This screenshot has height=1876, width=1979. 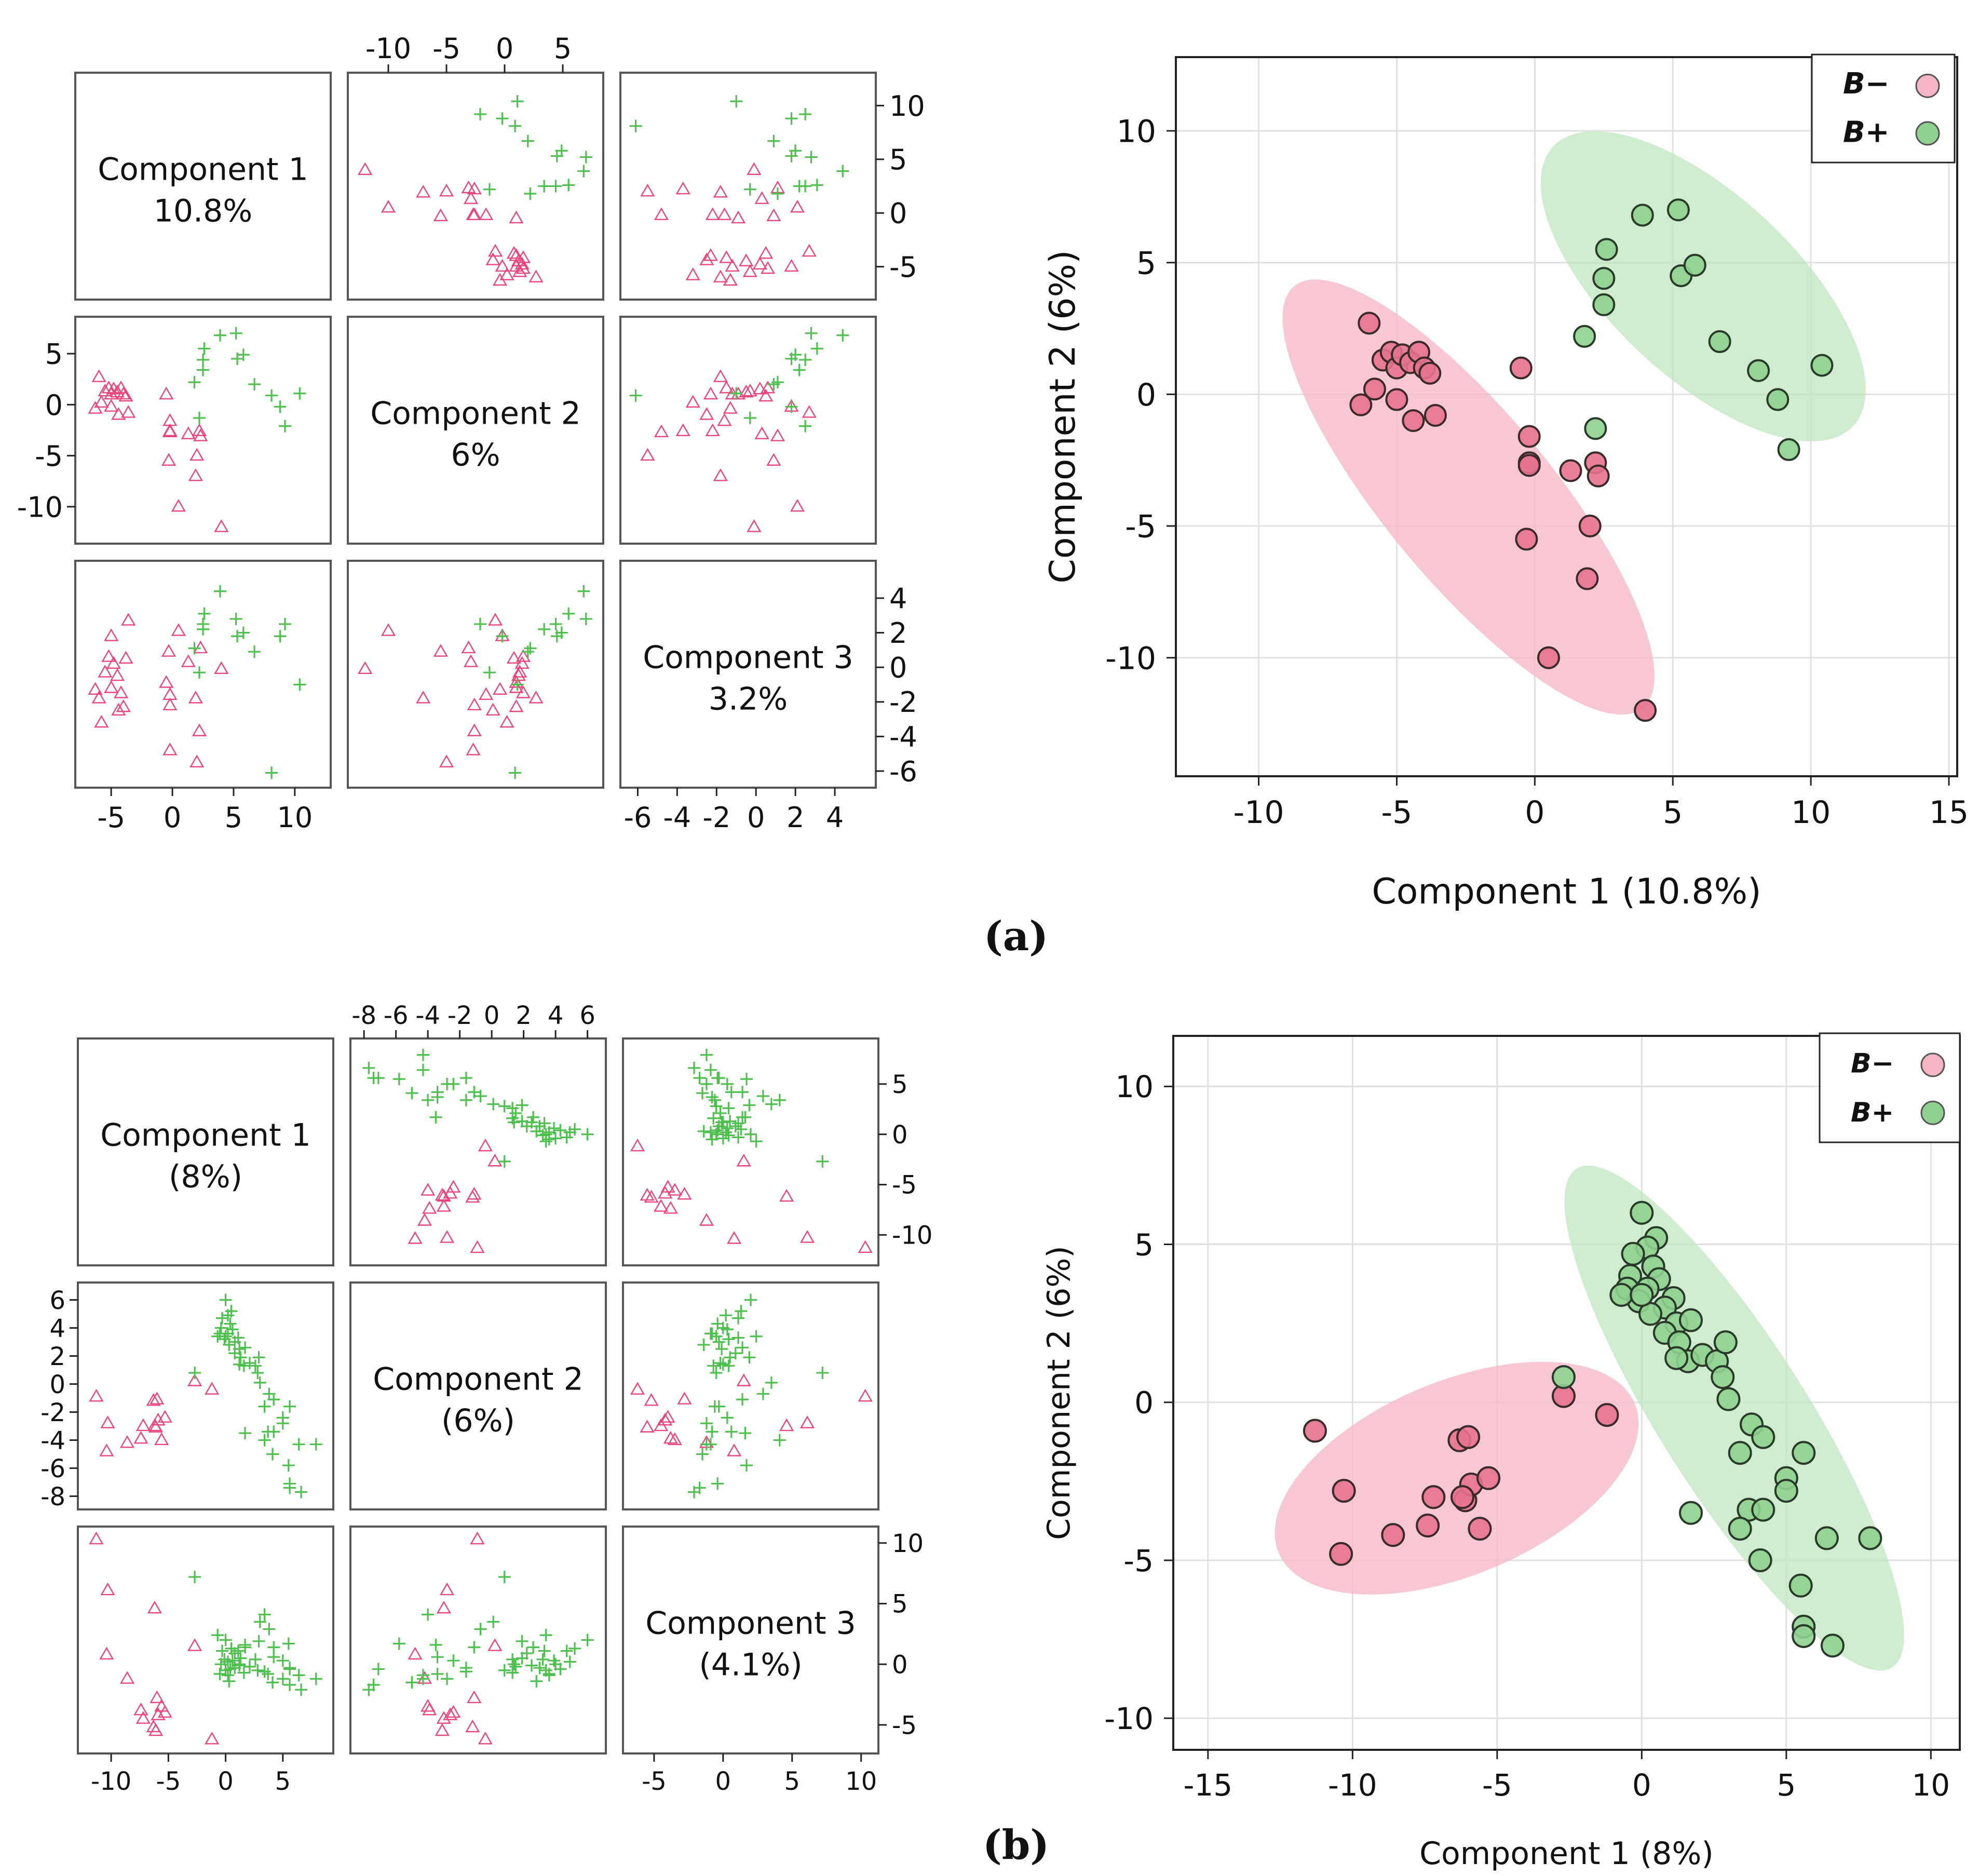 What do you see at coordinates (1129, 1718) in the screenshot?
I see `panel-b-ytick-label: -10` at bounding box center [1129, 1718].